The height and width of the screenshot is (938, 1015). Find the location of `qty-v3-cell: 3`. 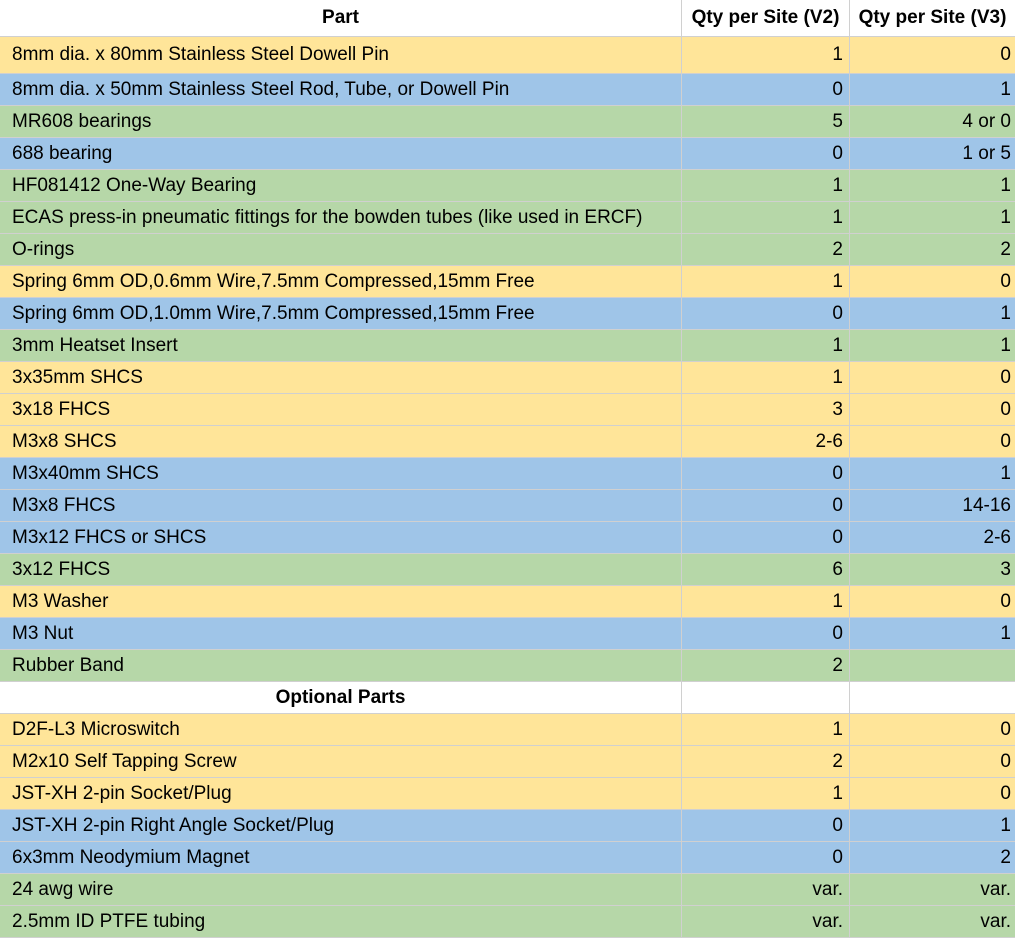

qty-v3-cell: 3 is located at coordinates (932, 570).